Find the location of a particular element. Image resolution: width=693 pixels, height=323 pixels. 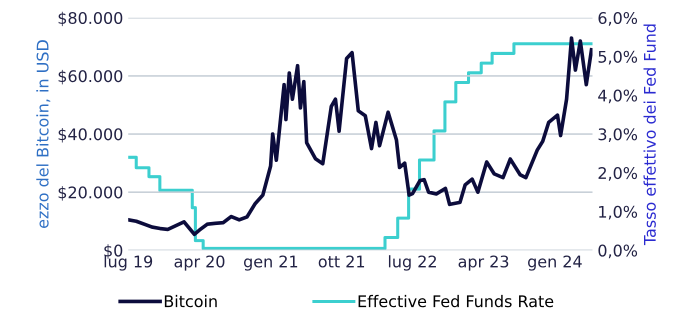

y-tick-label: $80.000 is located at coordinates (90, 19).